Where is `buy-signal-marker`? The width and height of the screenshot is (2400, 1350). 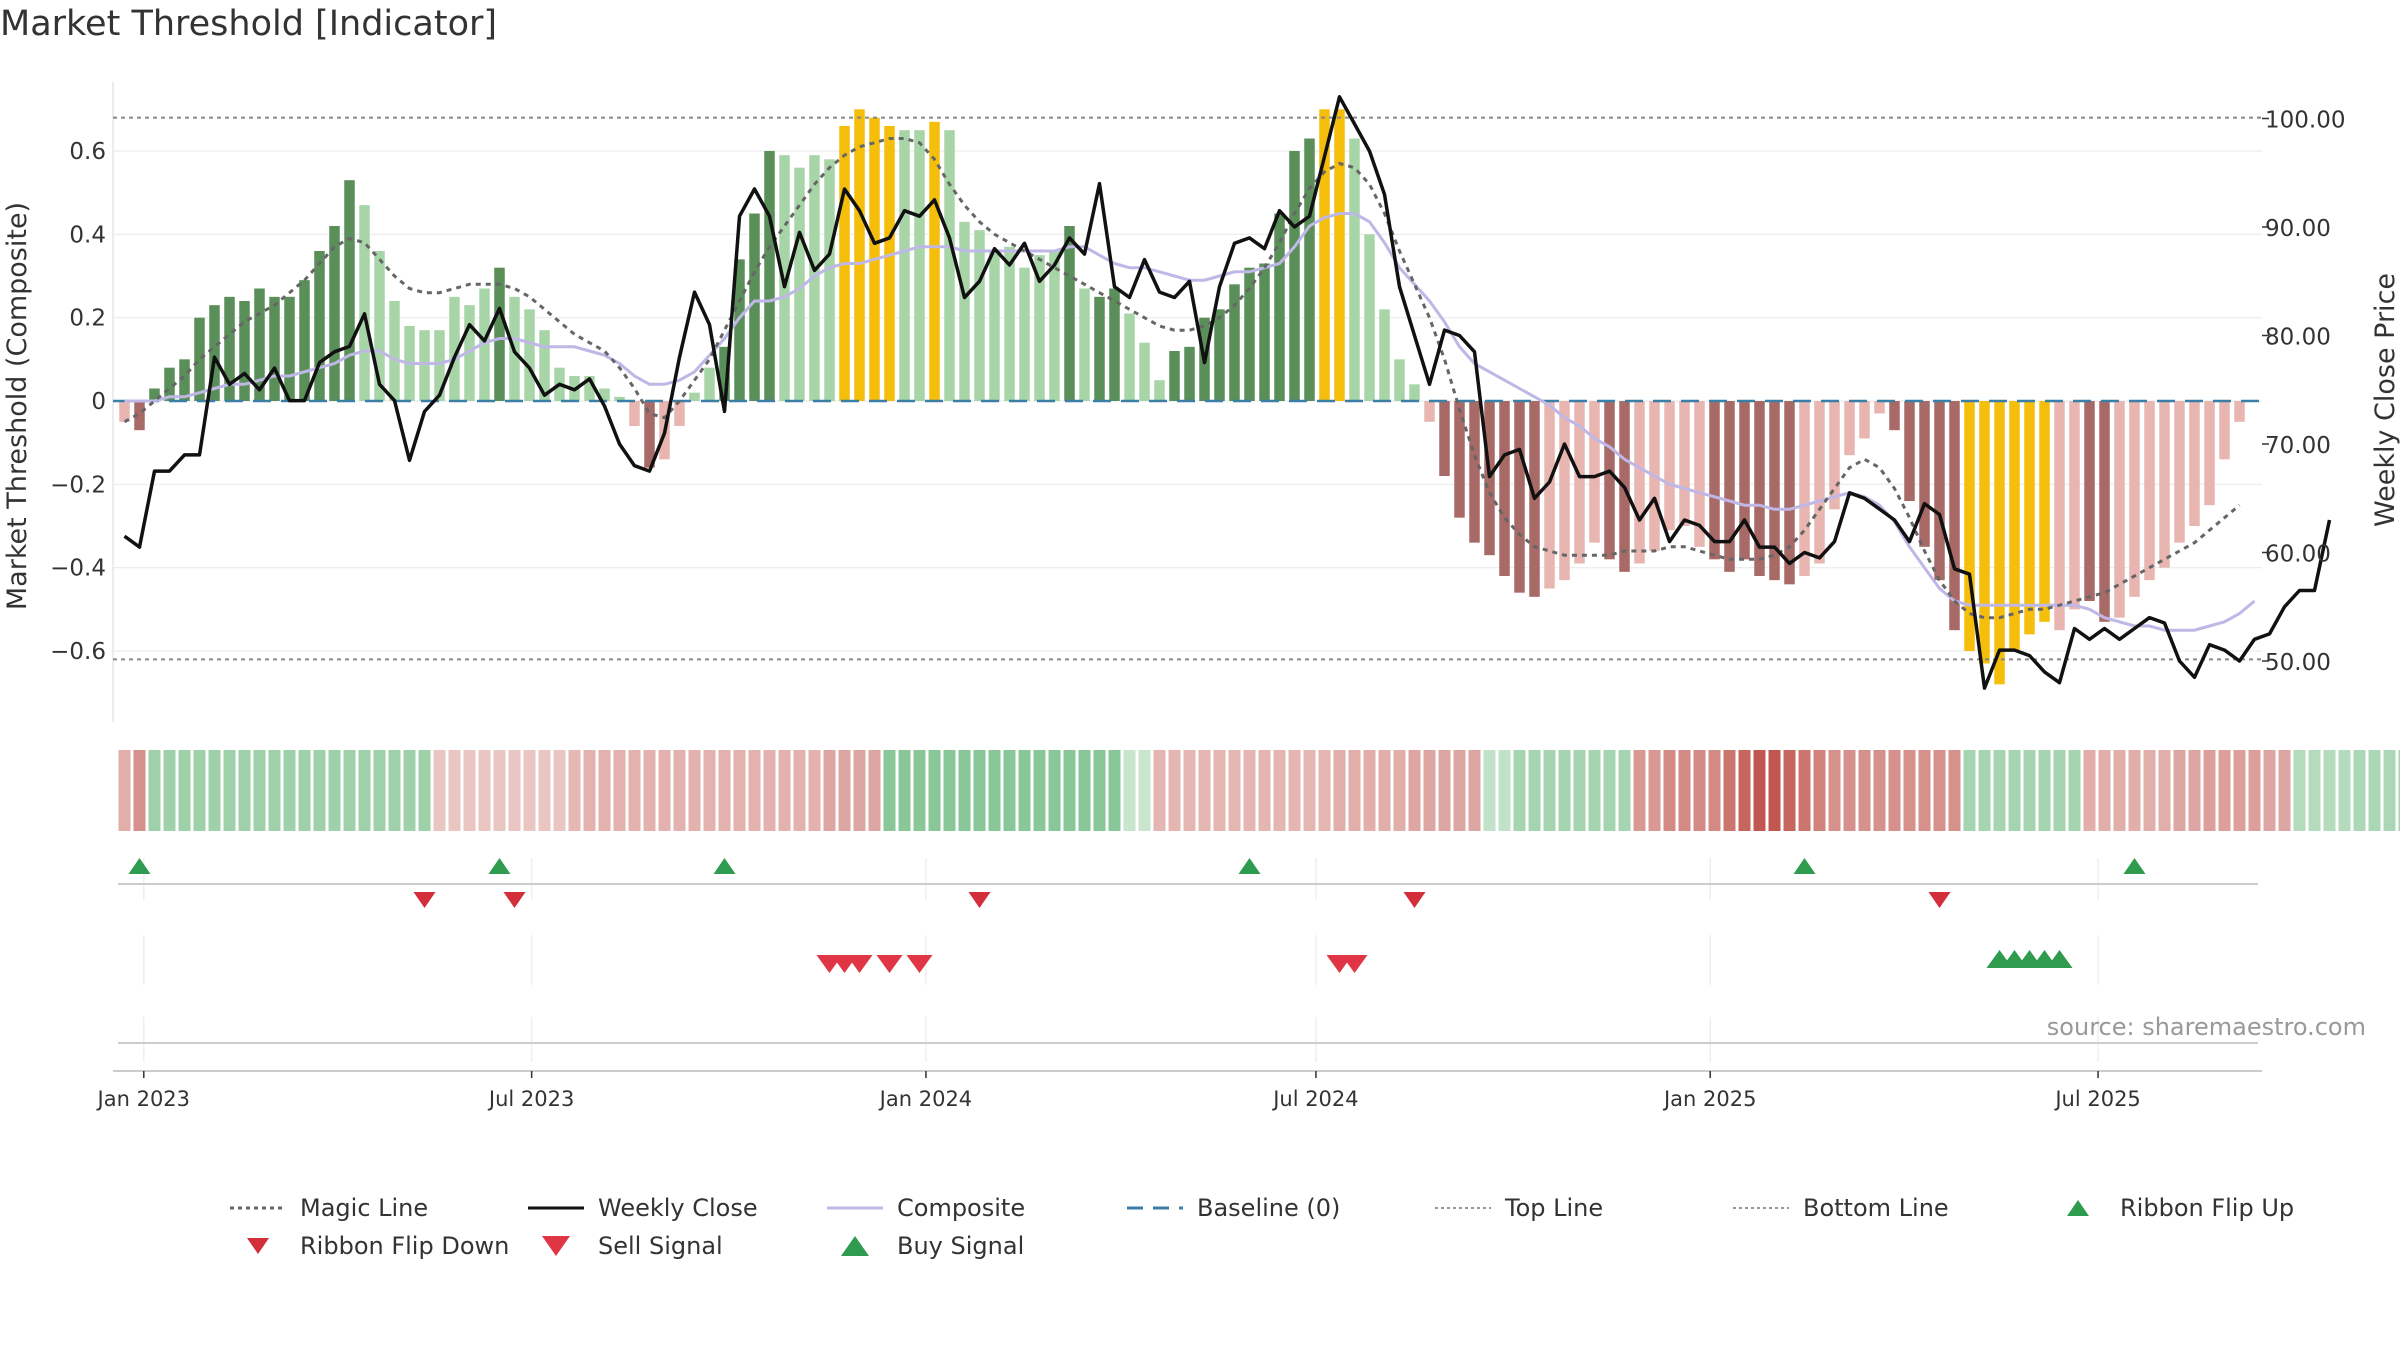 buy-signal-marker is located at coordinates (2059, 959).